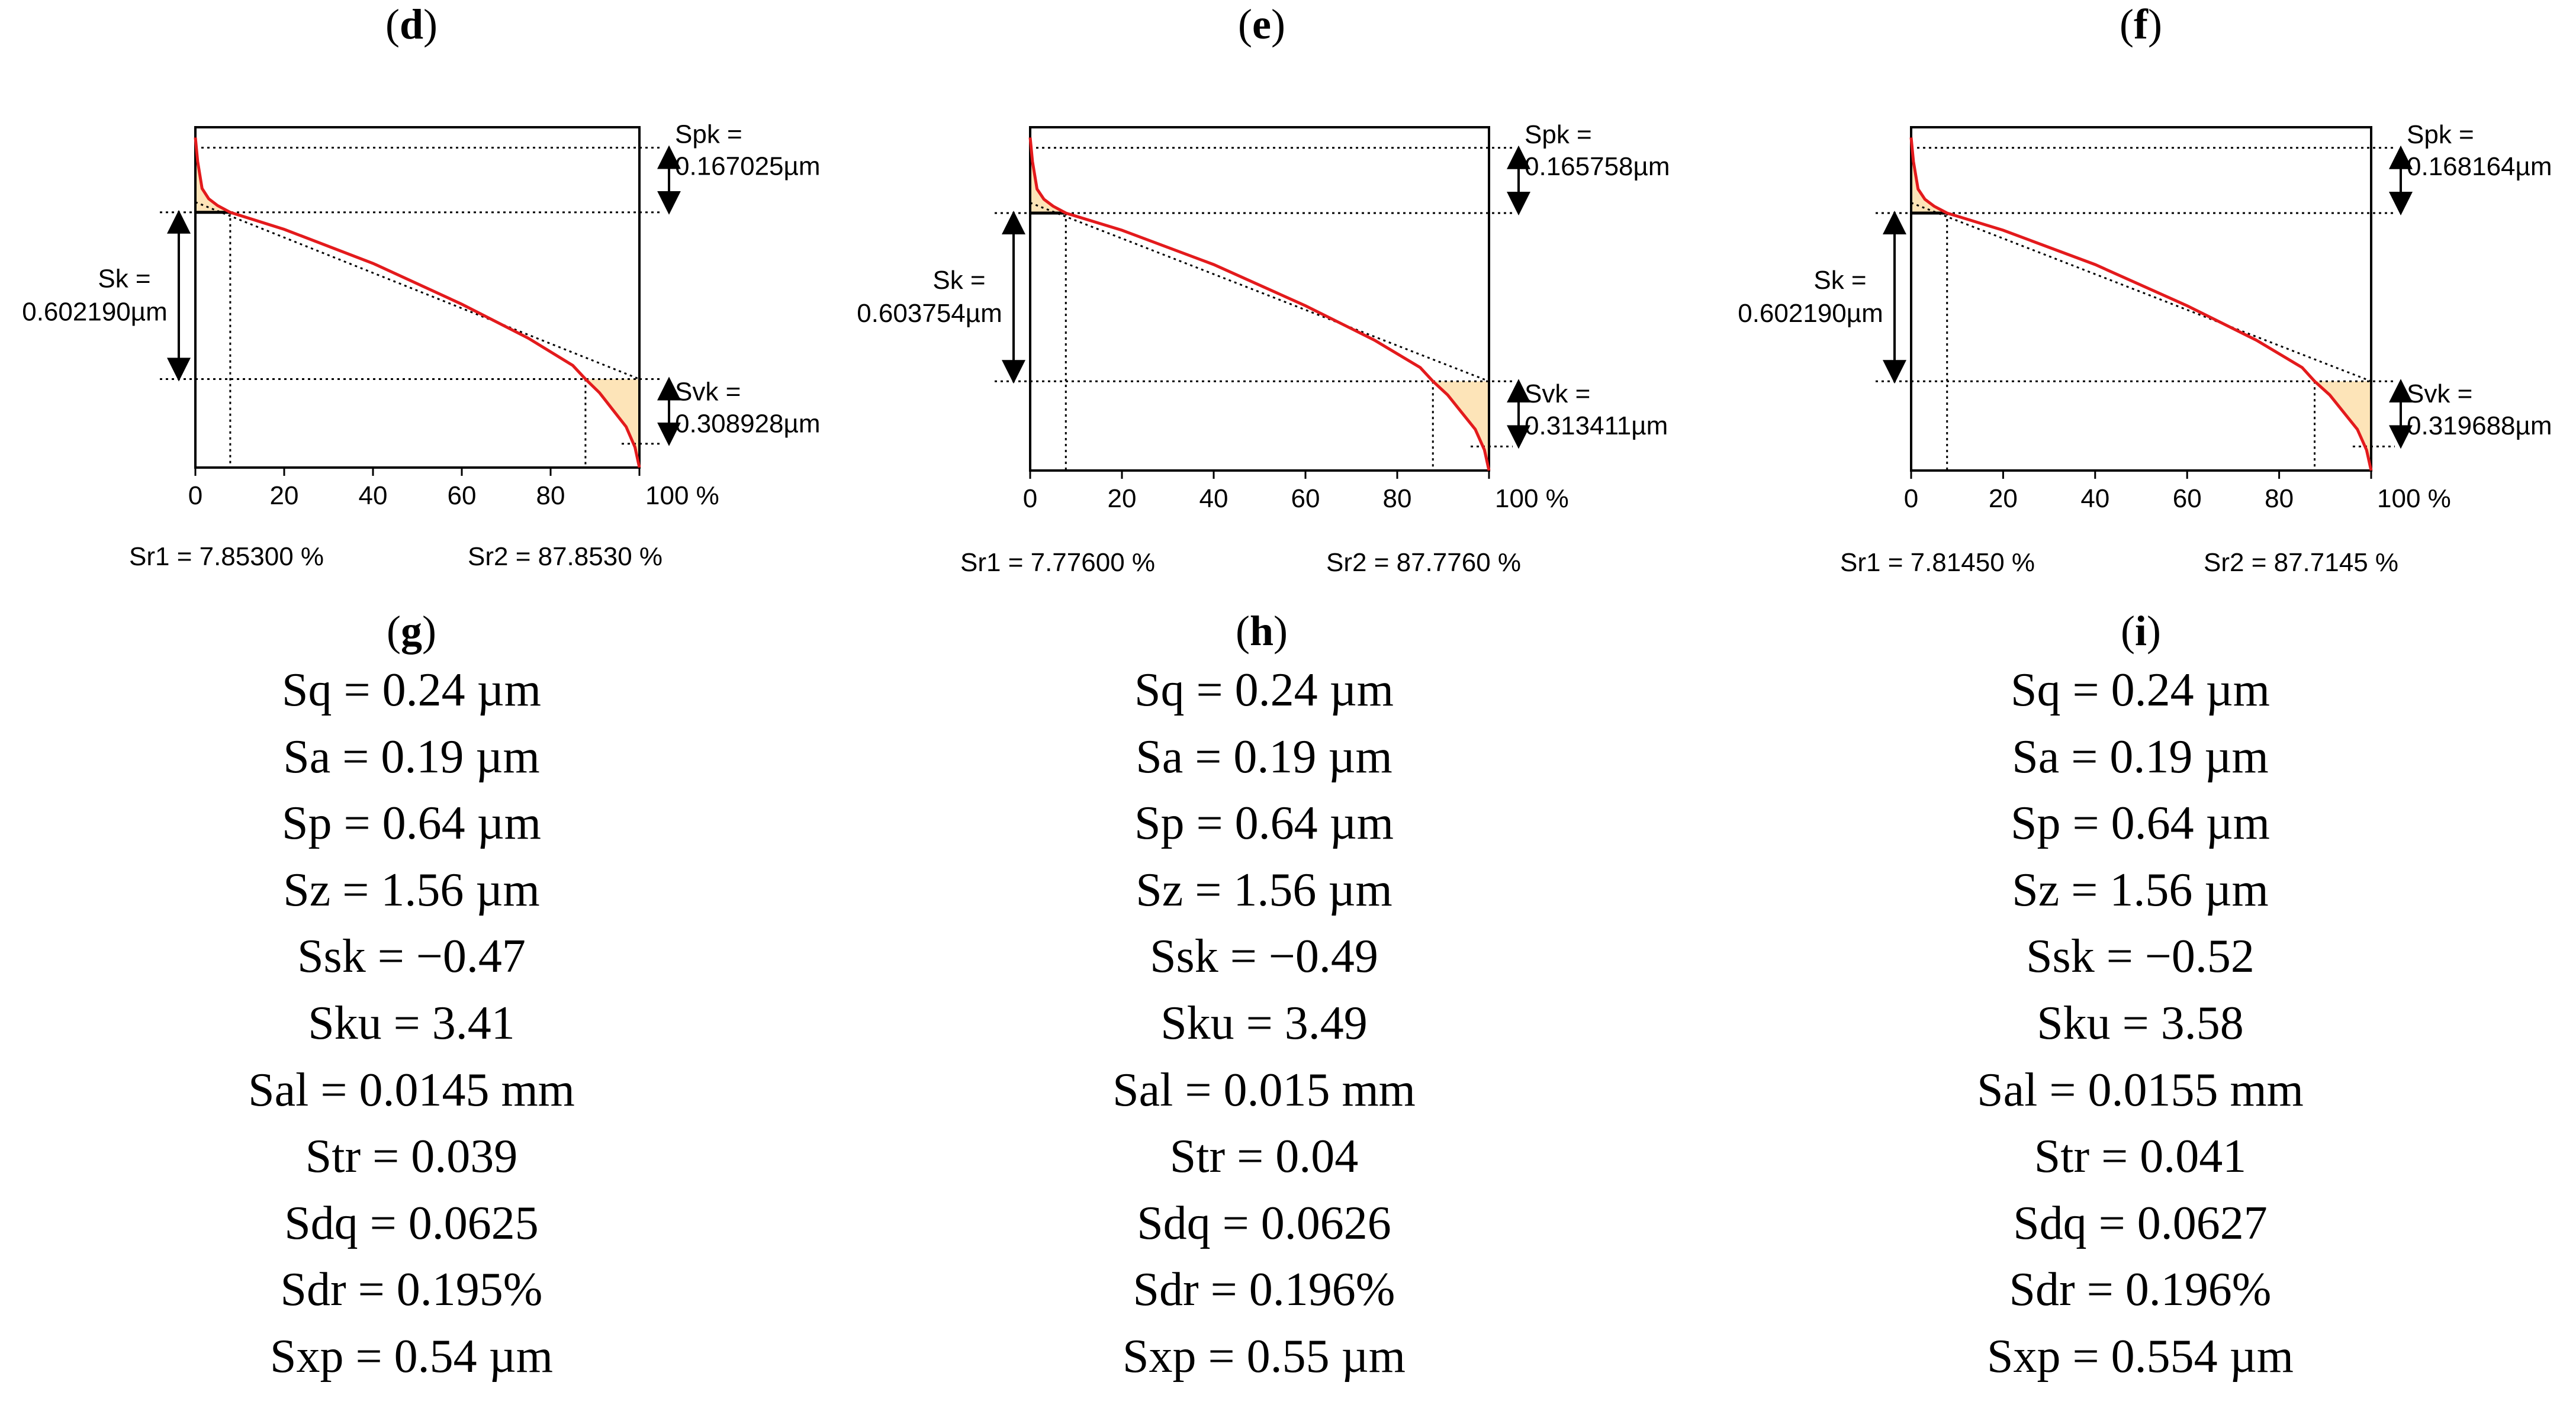  Describe the element at coordinates (748, 425) in the screenshot. I see `svk-value: 0.308928µm` at that location.